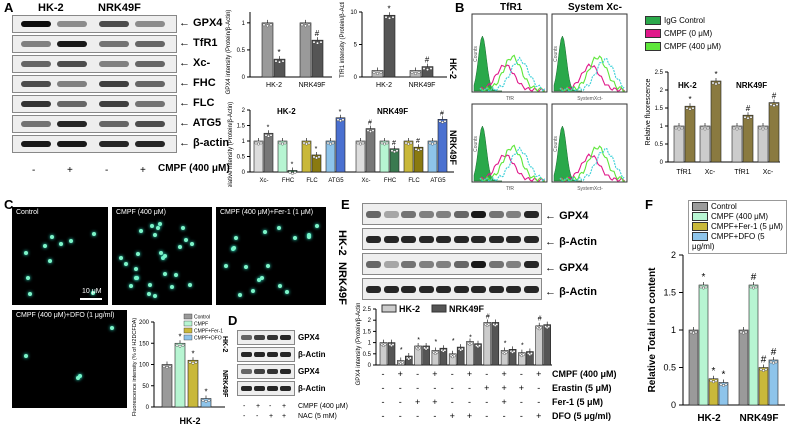  What do you see at coordinates (578, 292) in the screenshot?
I see `blot-e-label-4-text: β-Actin` at bounding box center [578, 292].